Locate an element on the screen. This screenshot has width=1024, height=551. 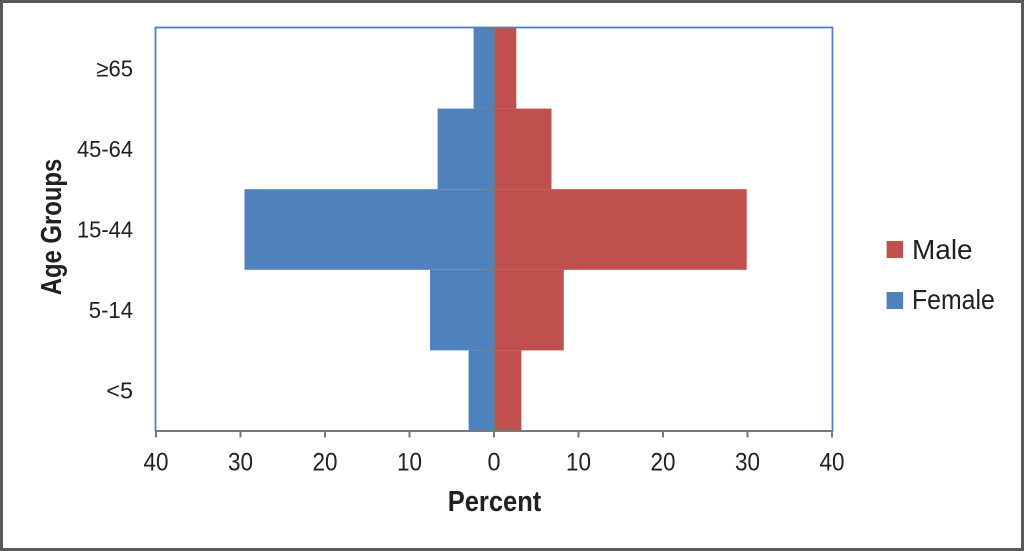
svg-text: 15-44 is located at coordinates (105, 230).